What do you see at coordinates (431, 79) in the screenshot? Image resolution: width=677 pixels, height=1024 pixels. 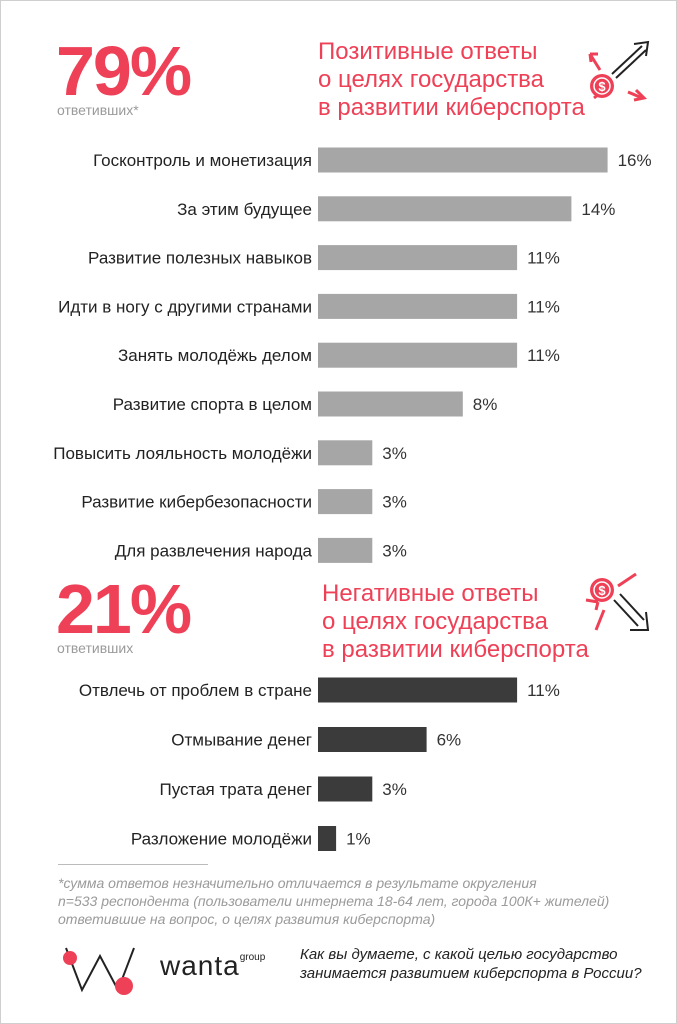 I see `positive-heading-line-2: о целях государства` at bounding box center [431, 79].